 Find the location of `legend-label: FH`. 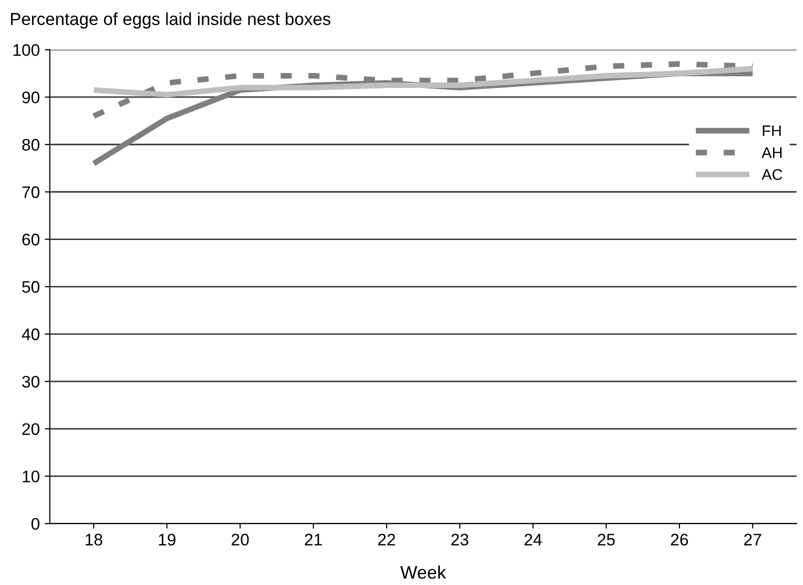

legend-label: FH is located at coordinates (771, 131).